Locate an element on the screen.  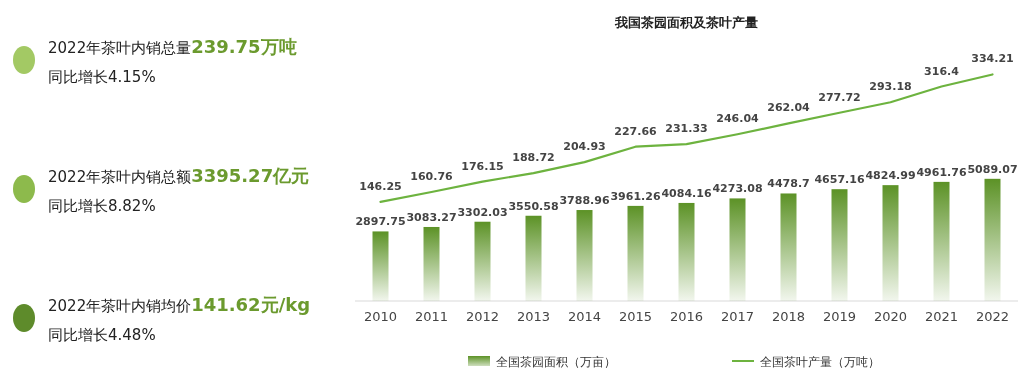
data-label: 231.33 is located at coordinates (686, 129).